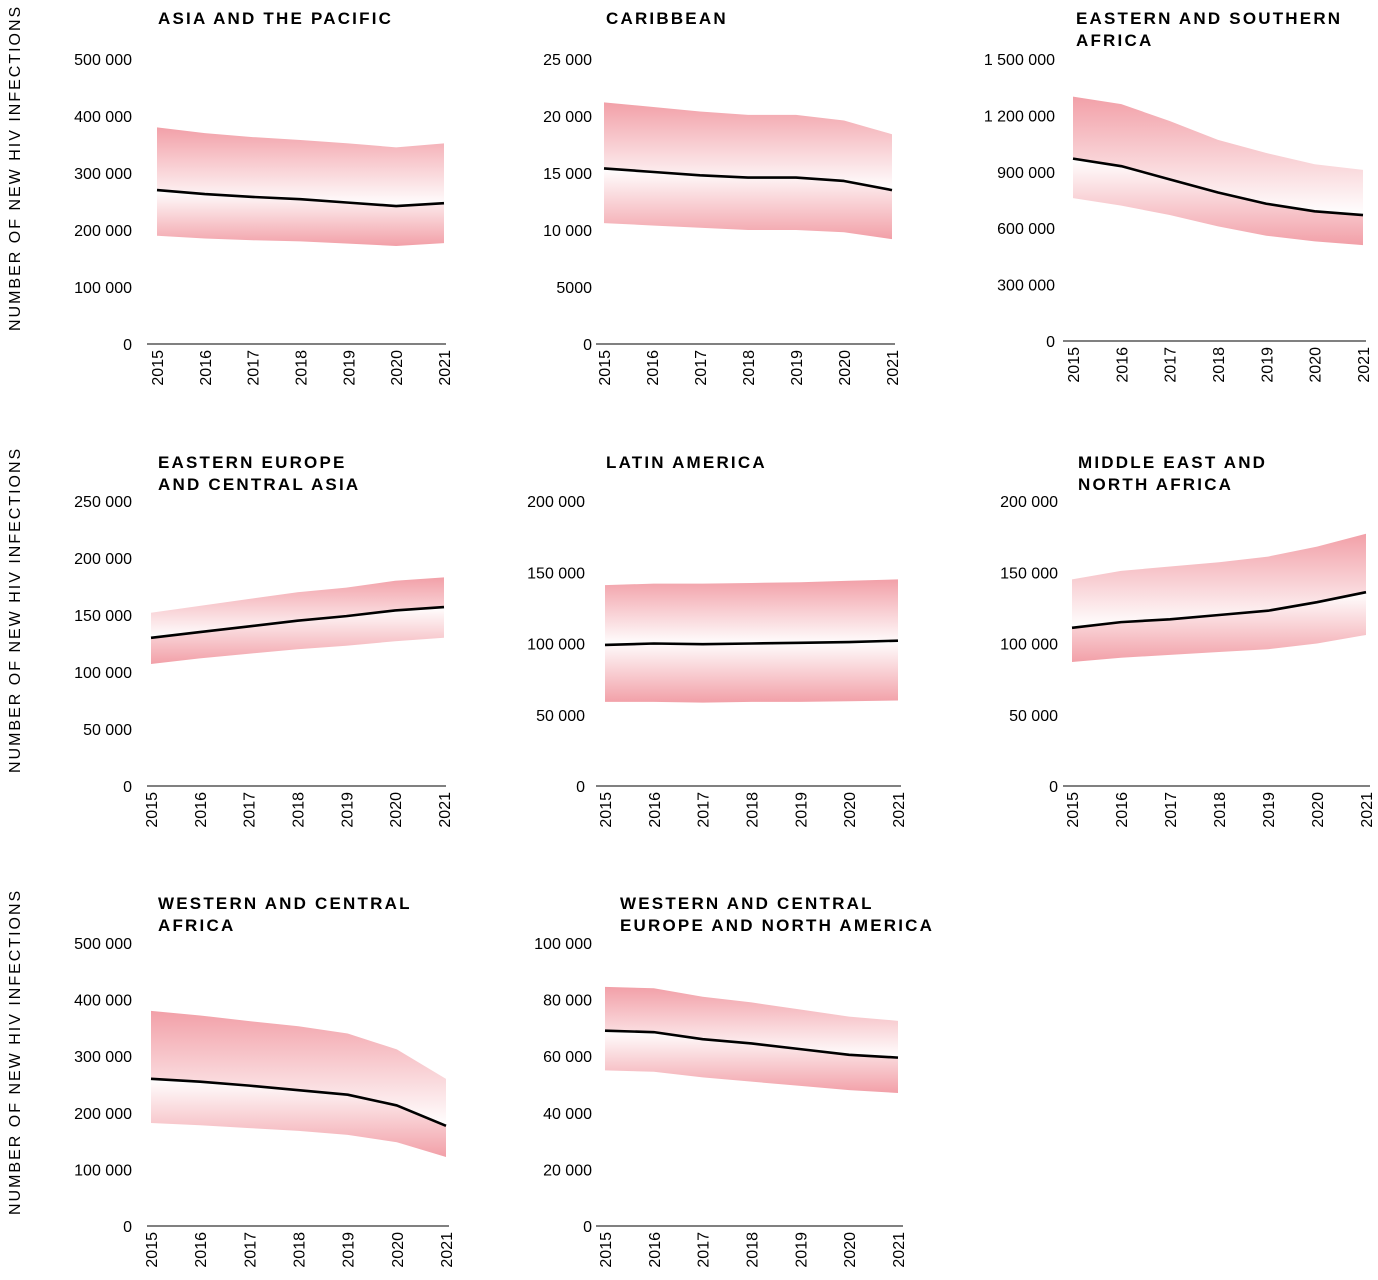 This screenshot has height=1280, width=1378. What do you see at coordinates (1173, 473) in the screenshot?
I see `panel-title-middle-east-north-africa: MIDDLE EAST AND NORTH AFRICA` at bounding box center [1173, 473].